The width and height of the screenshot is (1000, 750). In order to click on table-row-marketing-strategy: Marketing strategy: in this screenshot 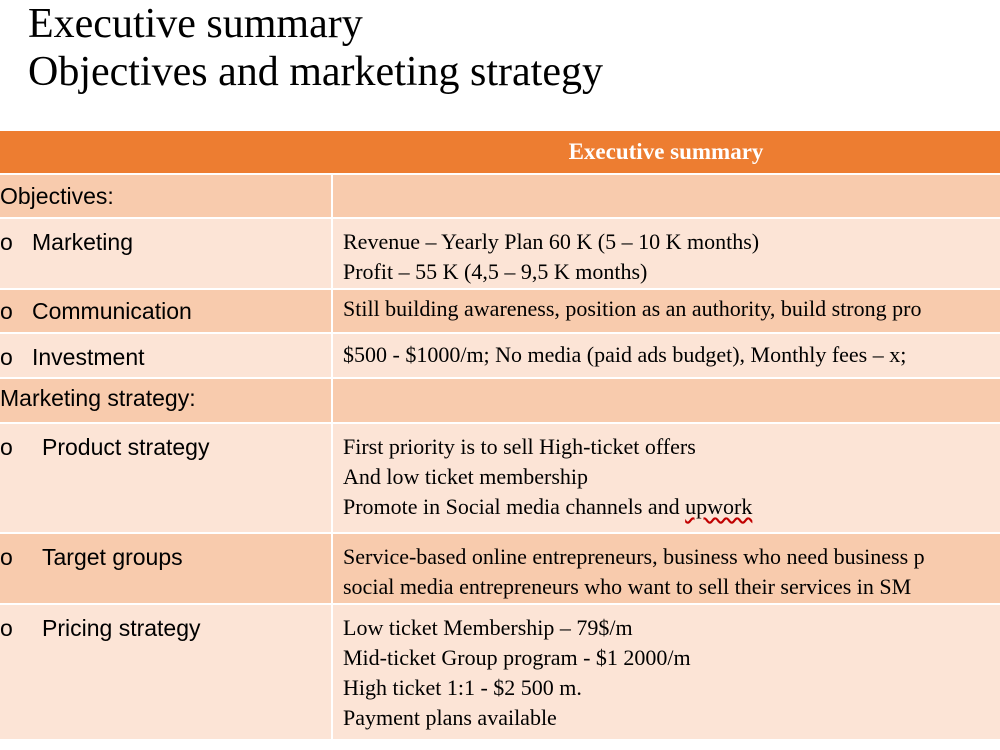, I will do `click(500, 400)`.